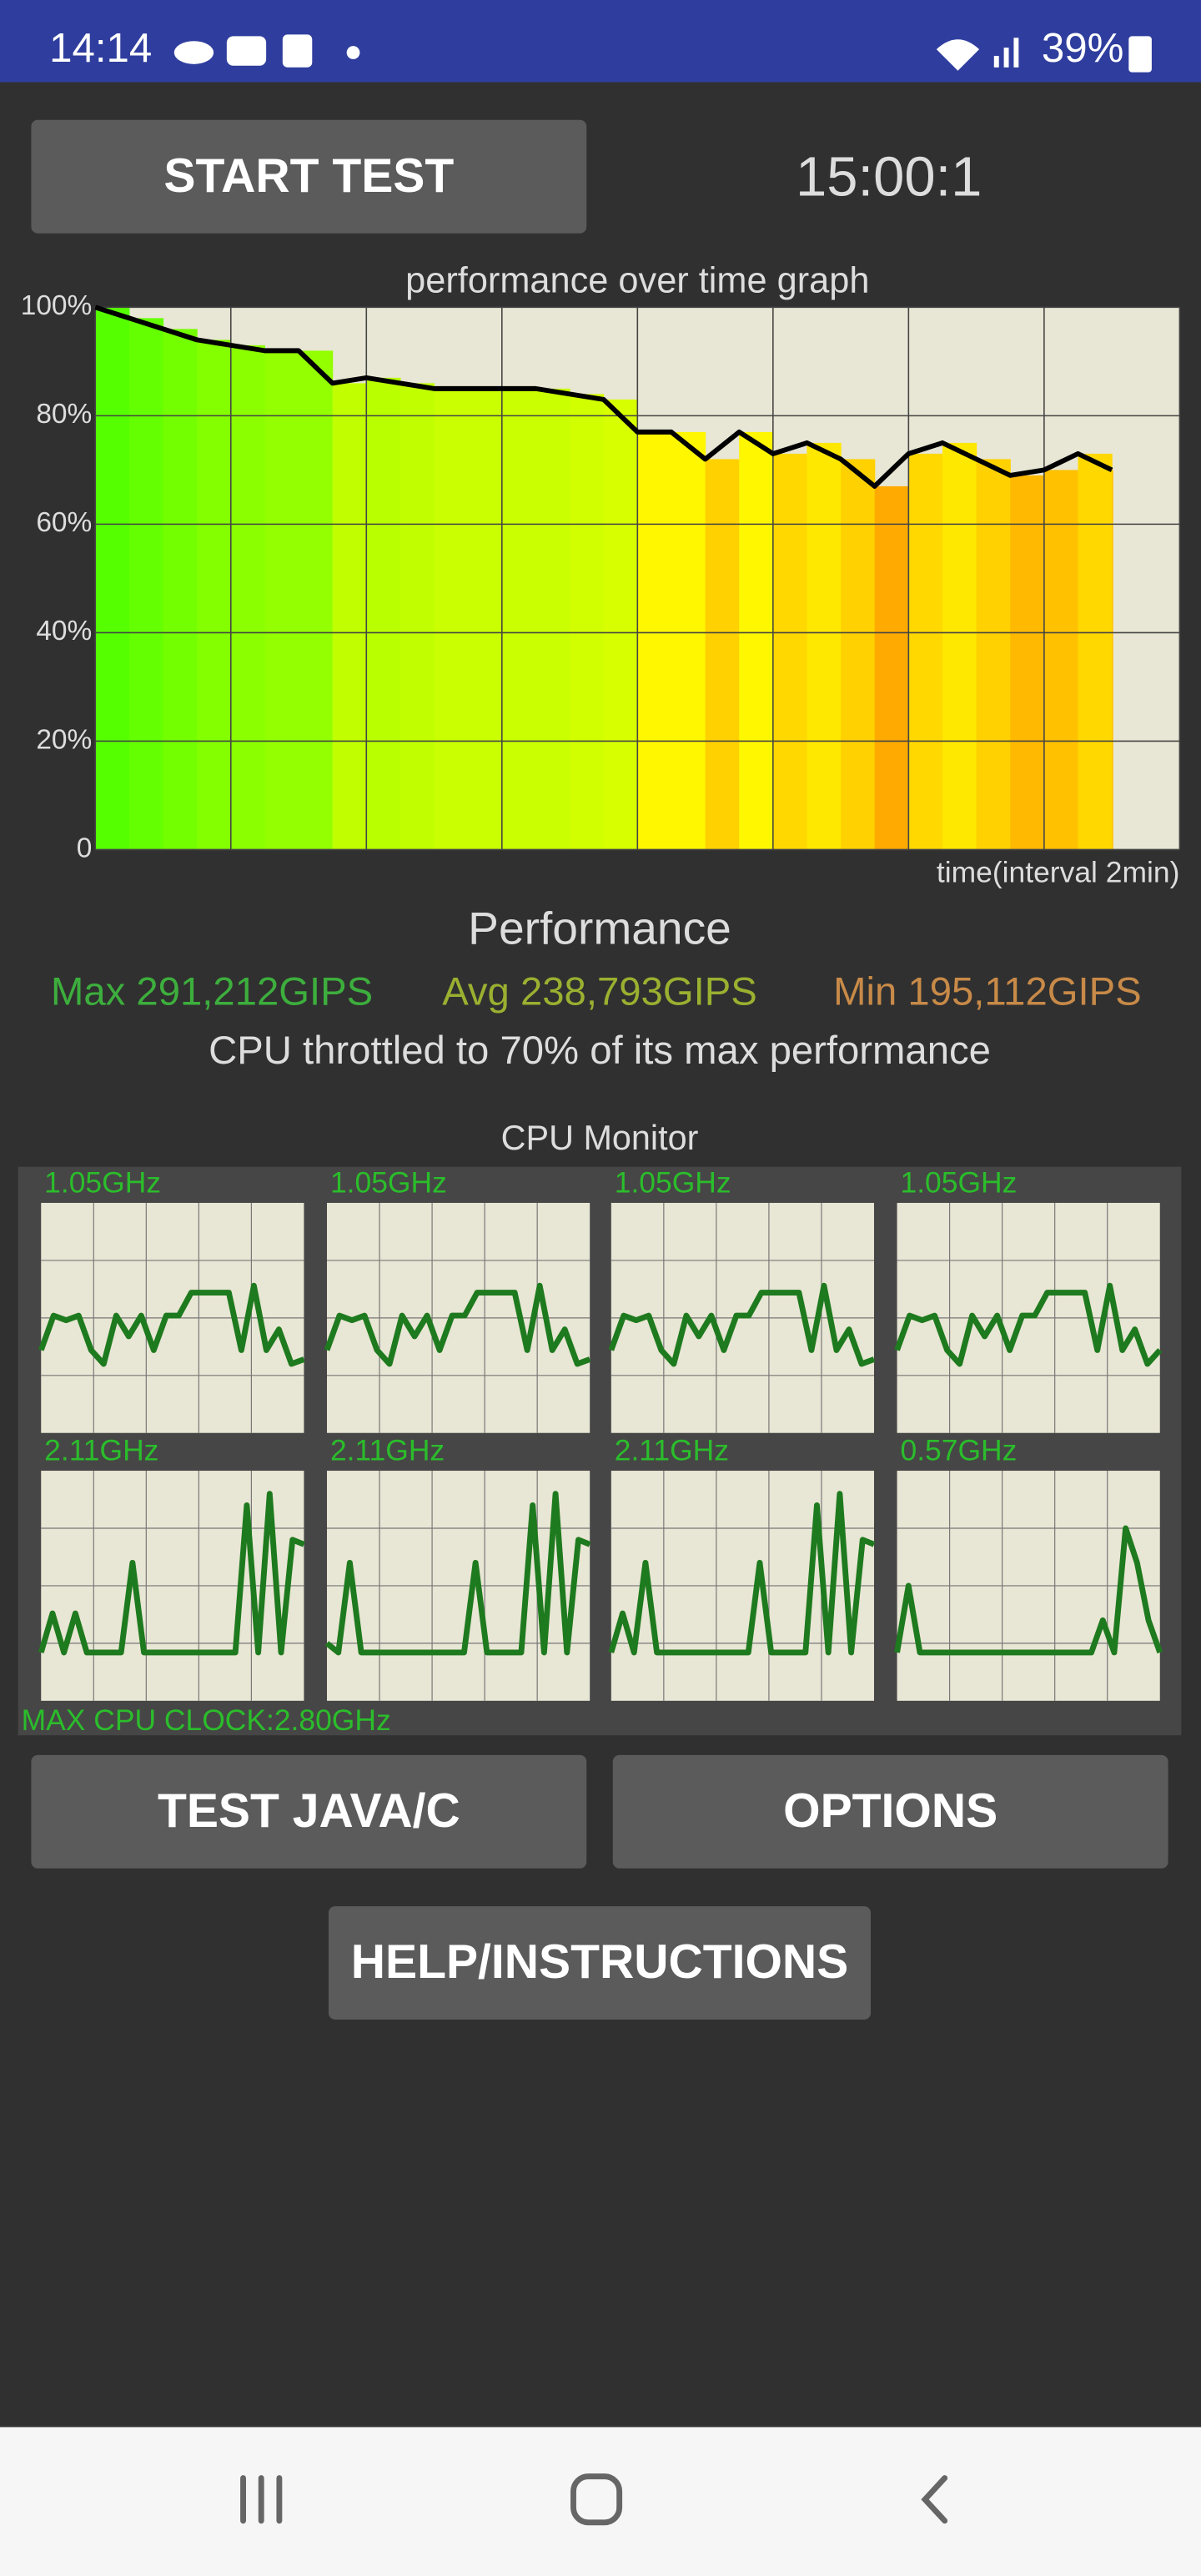  I want to click on max-performance: Max 291,212GIPS, so click(212, 991).